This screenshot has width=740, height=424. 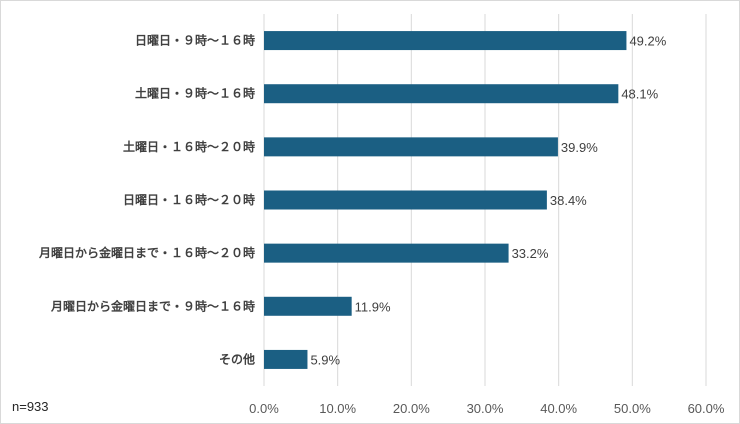 What do you see at coordinates (152, 305) in the screenshot?
I see `category-label: 月曜日から金曜日まで・９時～１６時` at bounding box center [152, 305].